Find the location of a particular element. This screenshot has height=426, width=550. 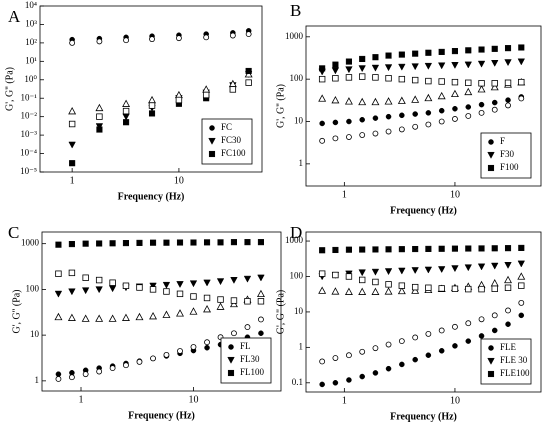

y-axis-label: G', G'' (Pa) is located at coordinates (9, 89).